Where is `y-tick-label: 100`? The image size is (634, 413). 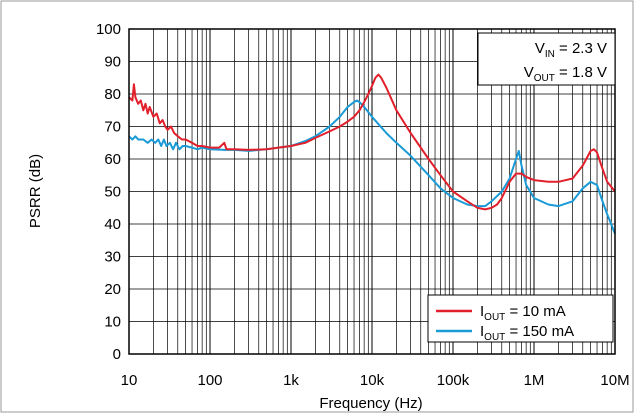 y-tick-label: 100 is located at coordinates (108, 29).